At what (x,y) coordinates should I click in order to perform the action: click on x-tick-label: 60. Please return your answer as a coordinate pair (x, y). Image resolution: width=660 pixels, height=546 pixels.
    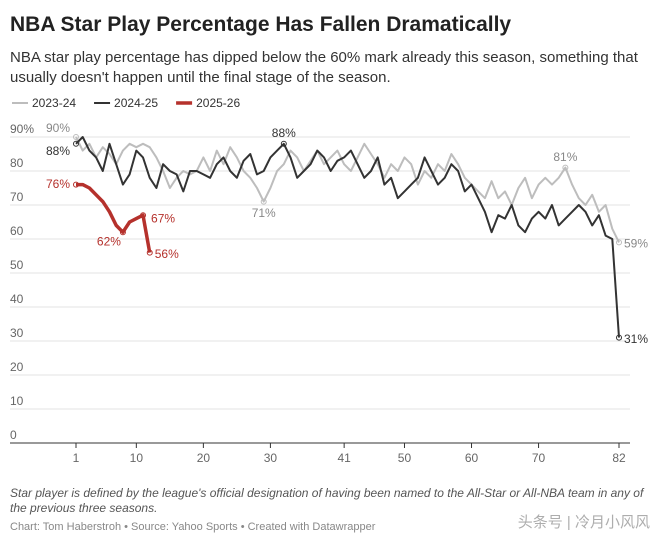
    Looking at the image, I should click on (472, 458).